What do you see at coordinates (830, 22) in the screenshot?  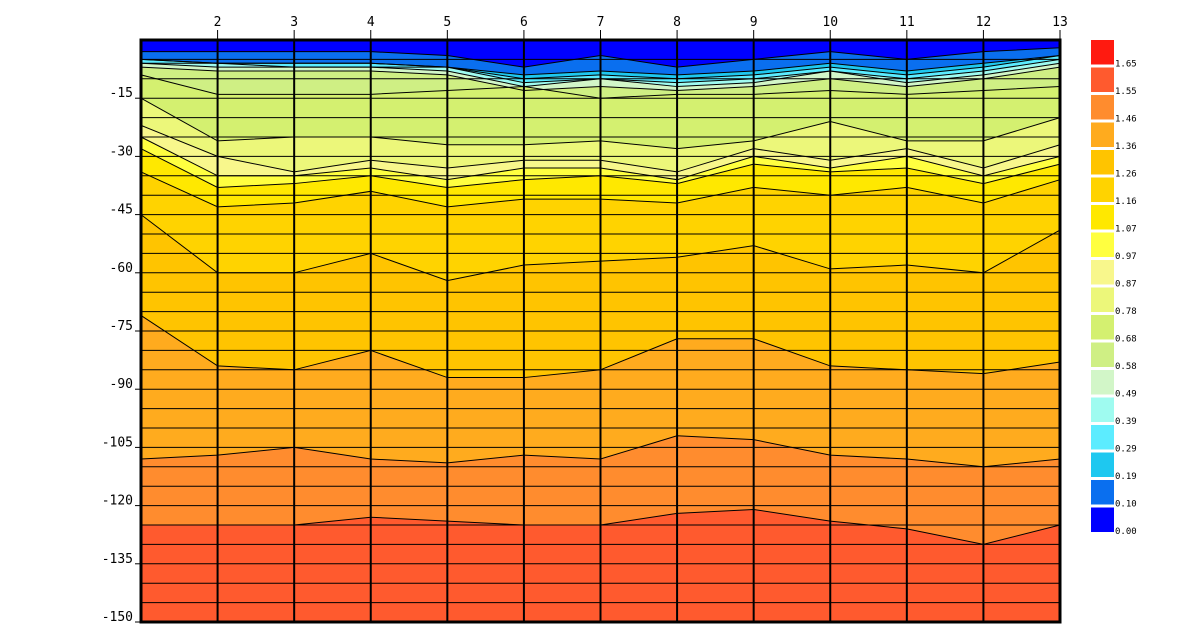 I see `x-tick-label: 10` at bounding box center [830, 22].